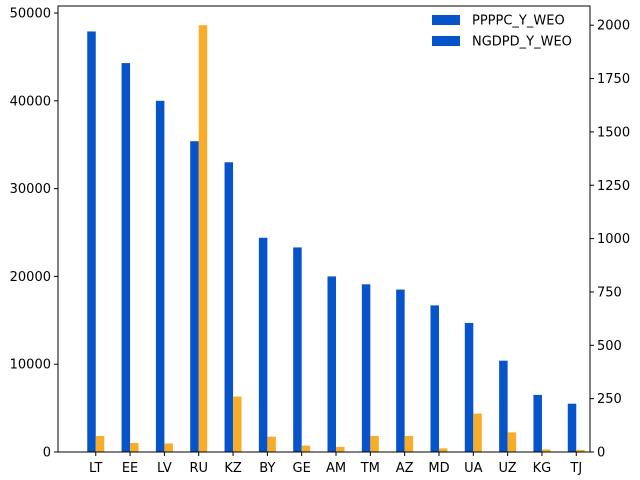 This screenshot has height=480, width=640. Describe the element at coordinates (409, 444) in the screenshot. I see `bar-ngdpd-y-weo-az` at that location.